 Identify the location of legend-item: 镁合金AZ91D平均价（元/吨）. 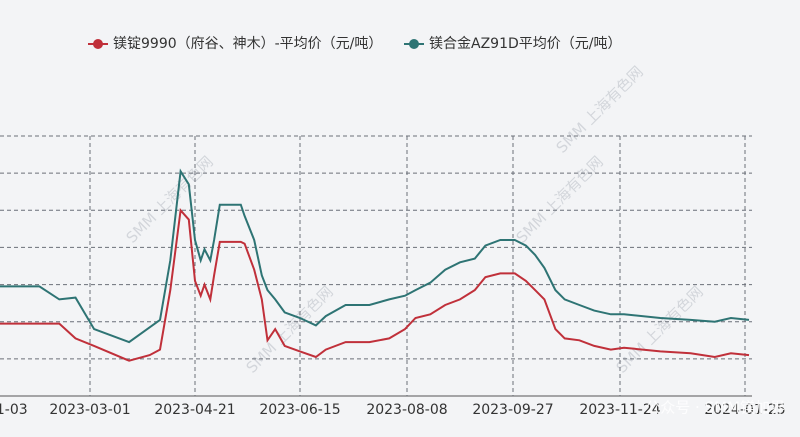
(512, 44).